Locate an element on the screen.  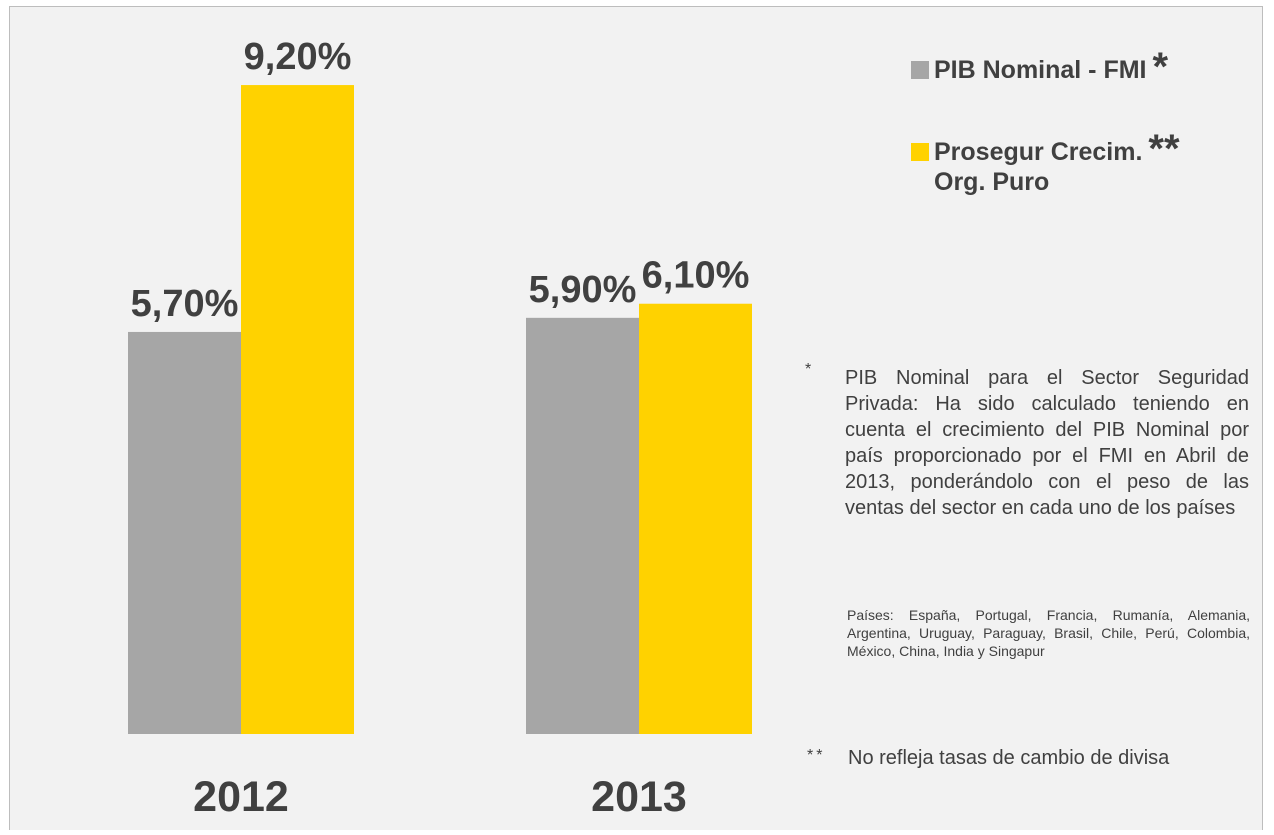
legend-label-pib: PIB Nominal - FMI is located at coordinates (1040, 70).